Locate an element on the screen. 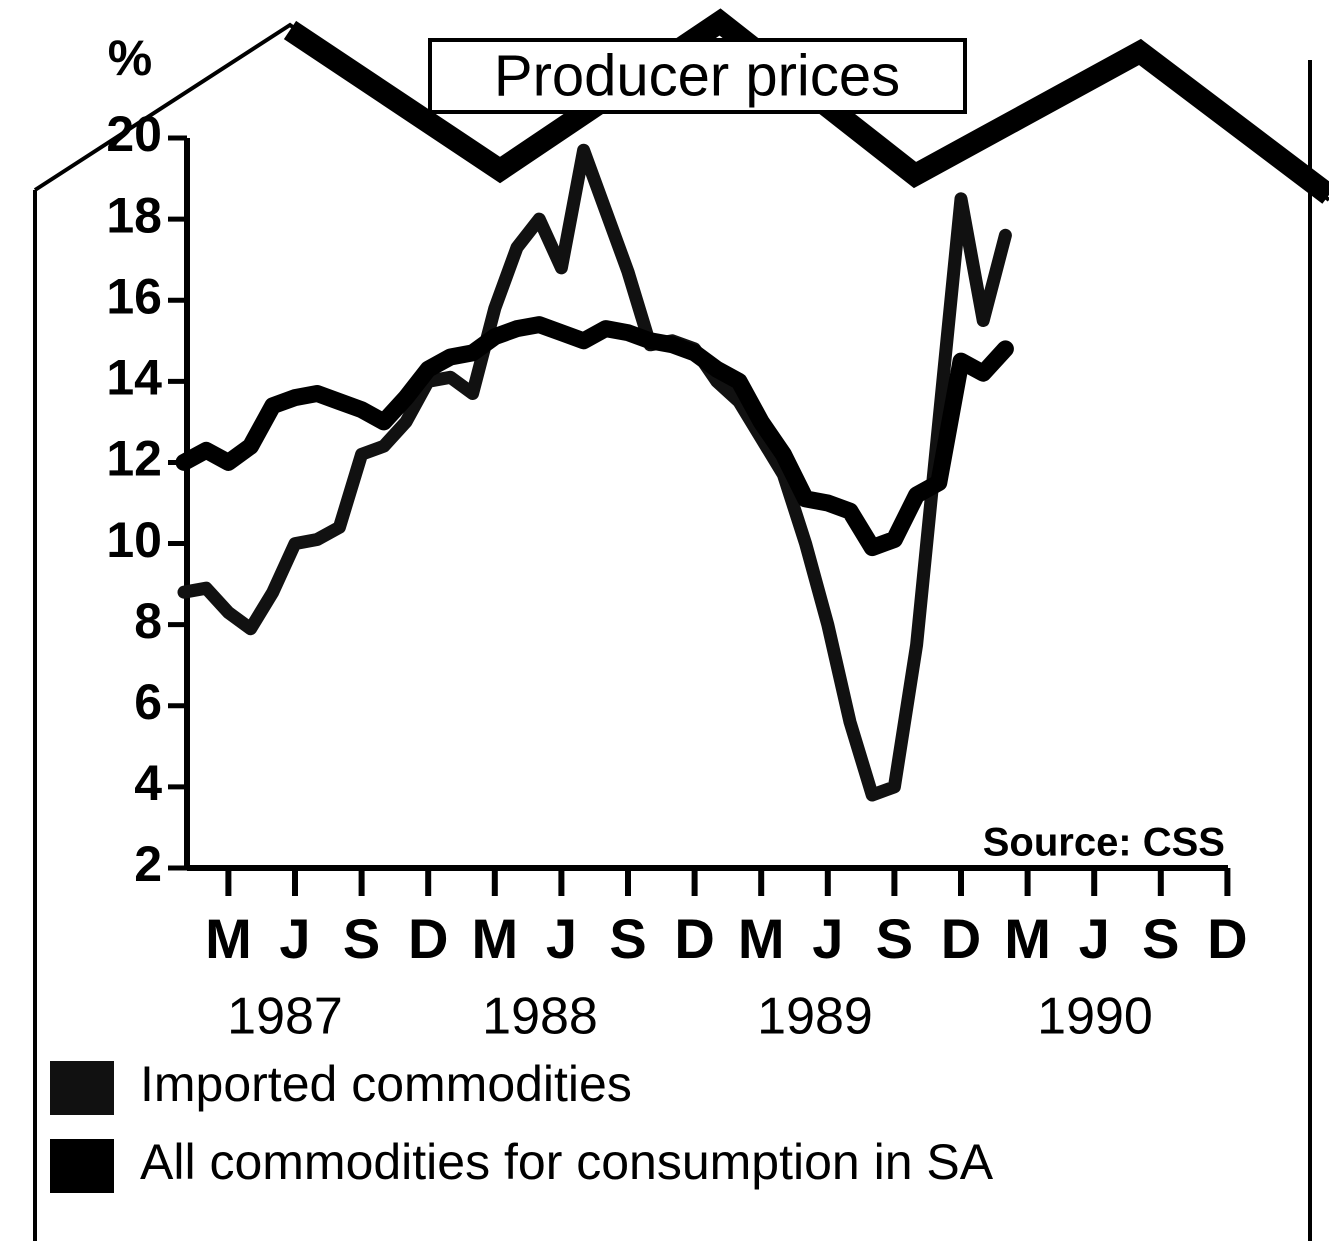 This screenshot has width=1329, height=1241. y-tick-label: 4 is located at coordinates (148, 783).